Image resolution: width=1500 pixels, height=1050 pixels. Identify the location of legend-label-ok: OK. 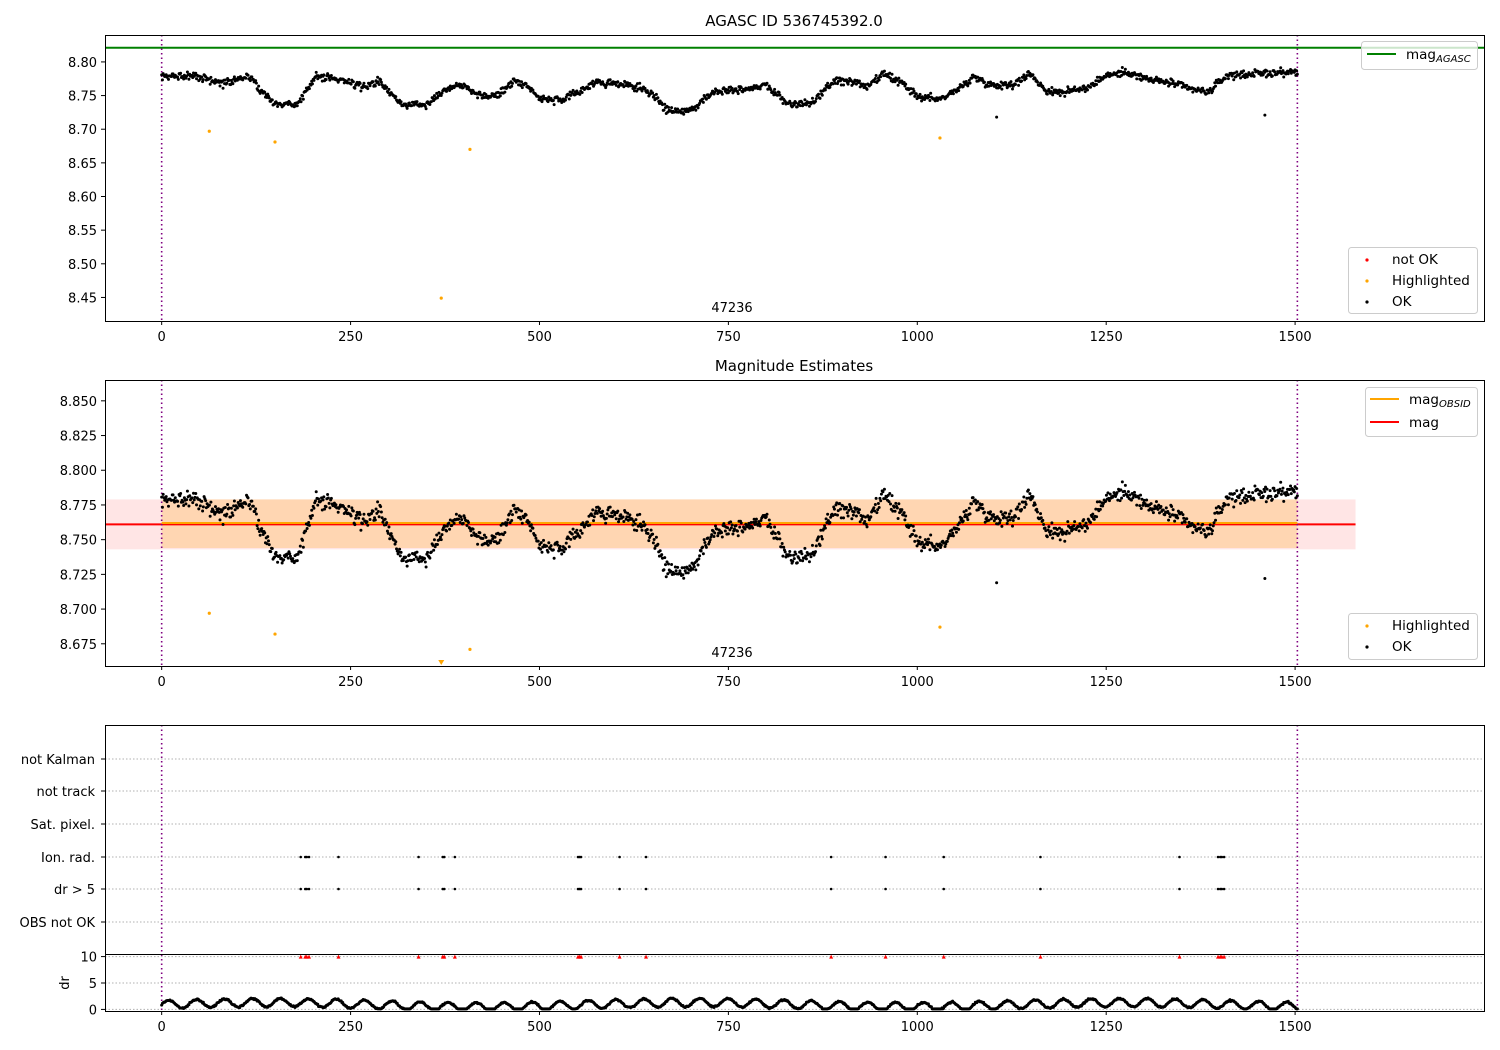
(1402, 302).